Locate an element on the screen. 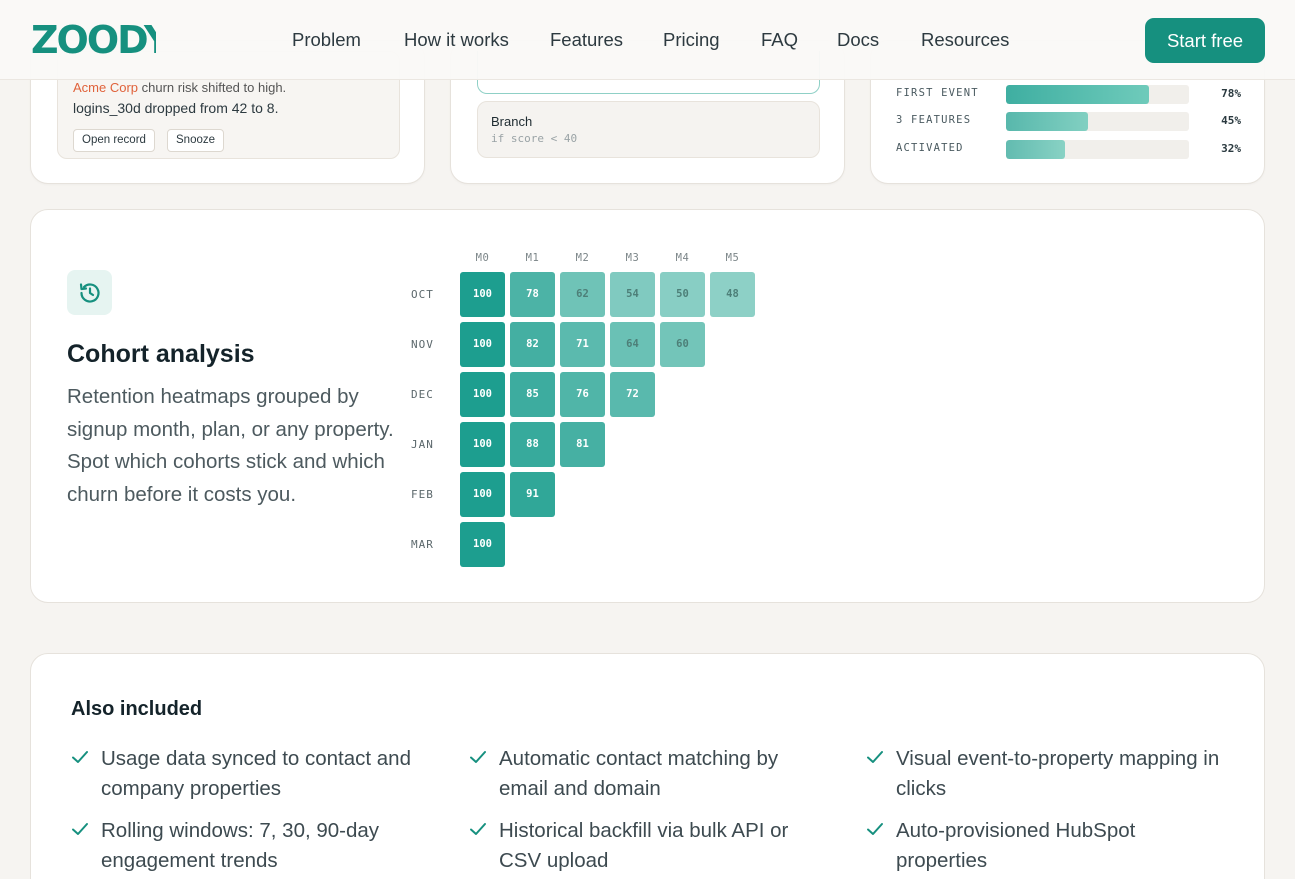 The width and height of the screenshot is (1295, 879). funnel-row: ACTIVATED 32% is located at coordinates (1068, 149).